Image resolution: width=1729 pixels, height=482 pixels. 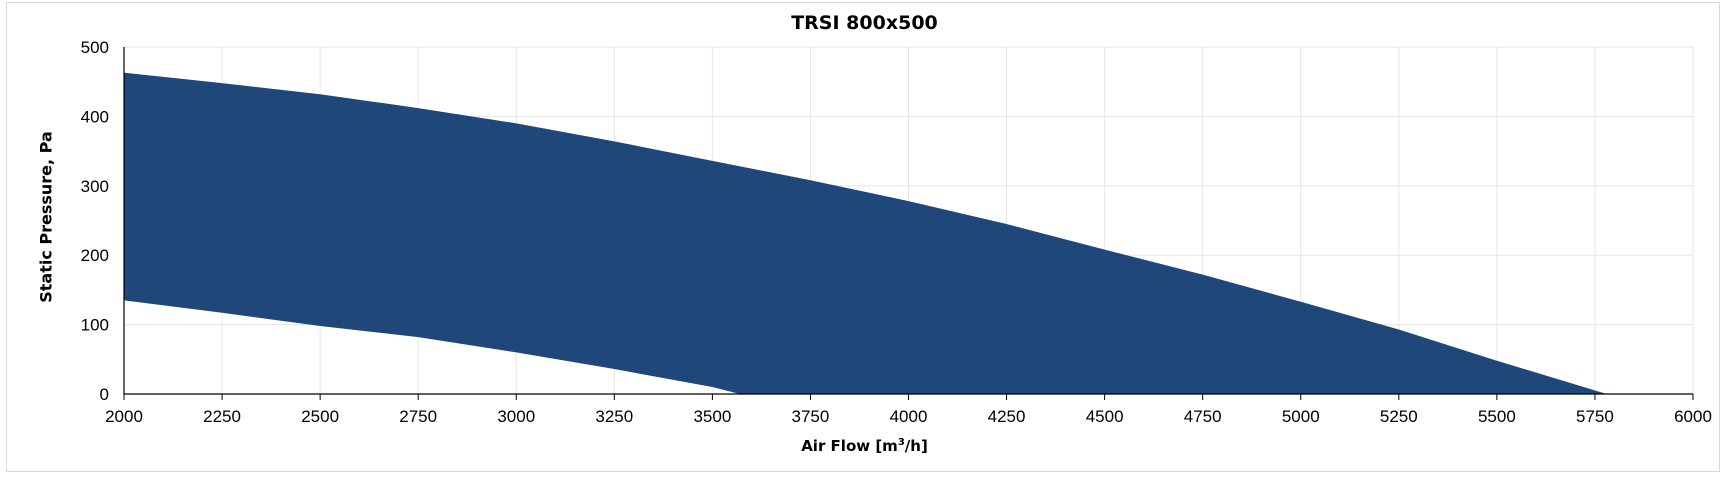 What do you see at coordinates (901, 442) in the screenshot?
I see `x-axis-label-sup: 3` at bounding box center [901, 442].